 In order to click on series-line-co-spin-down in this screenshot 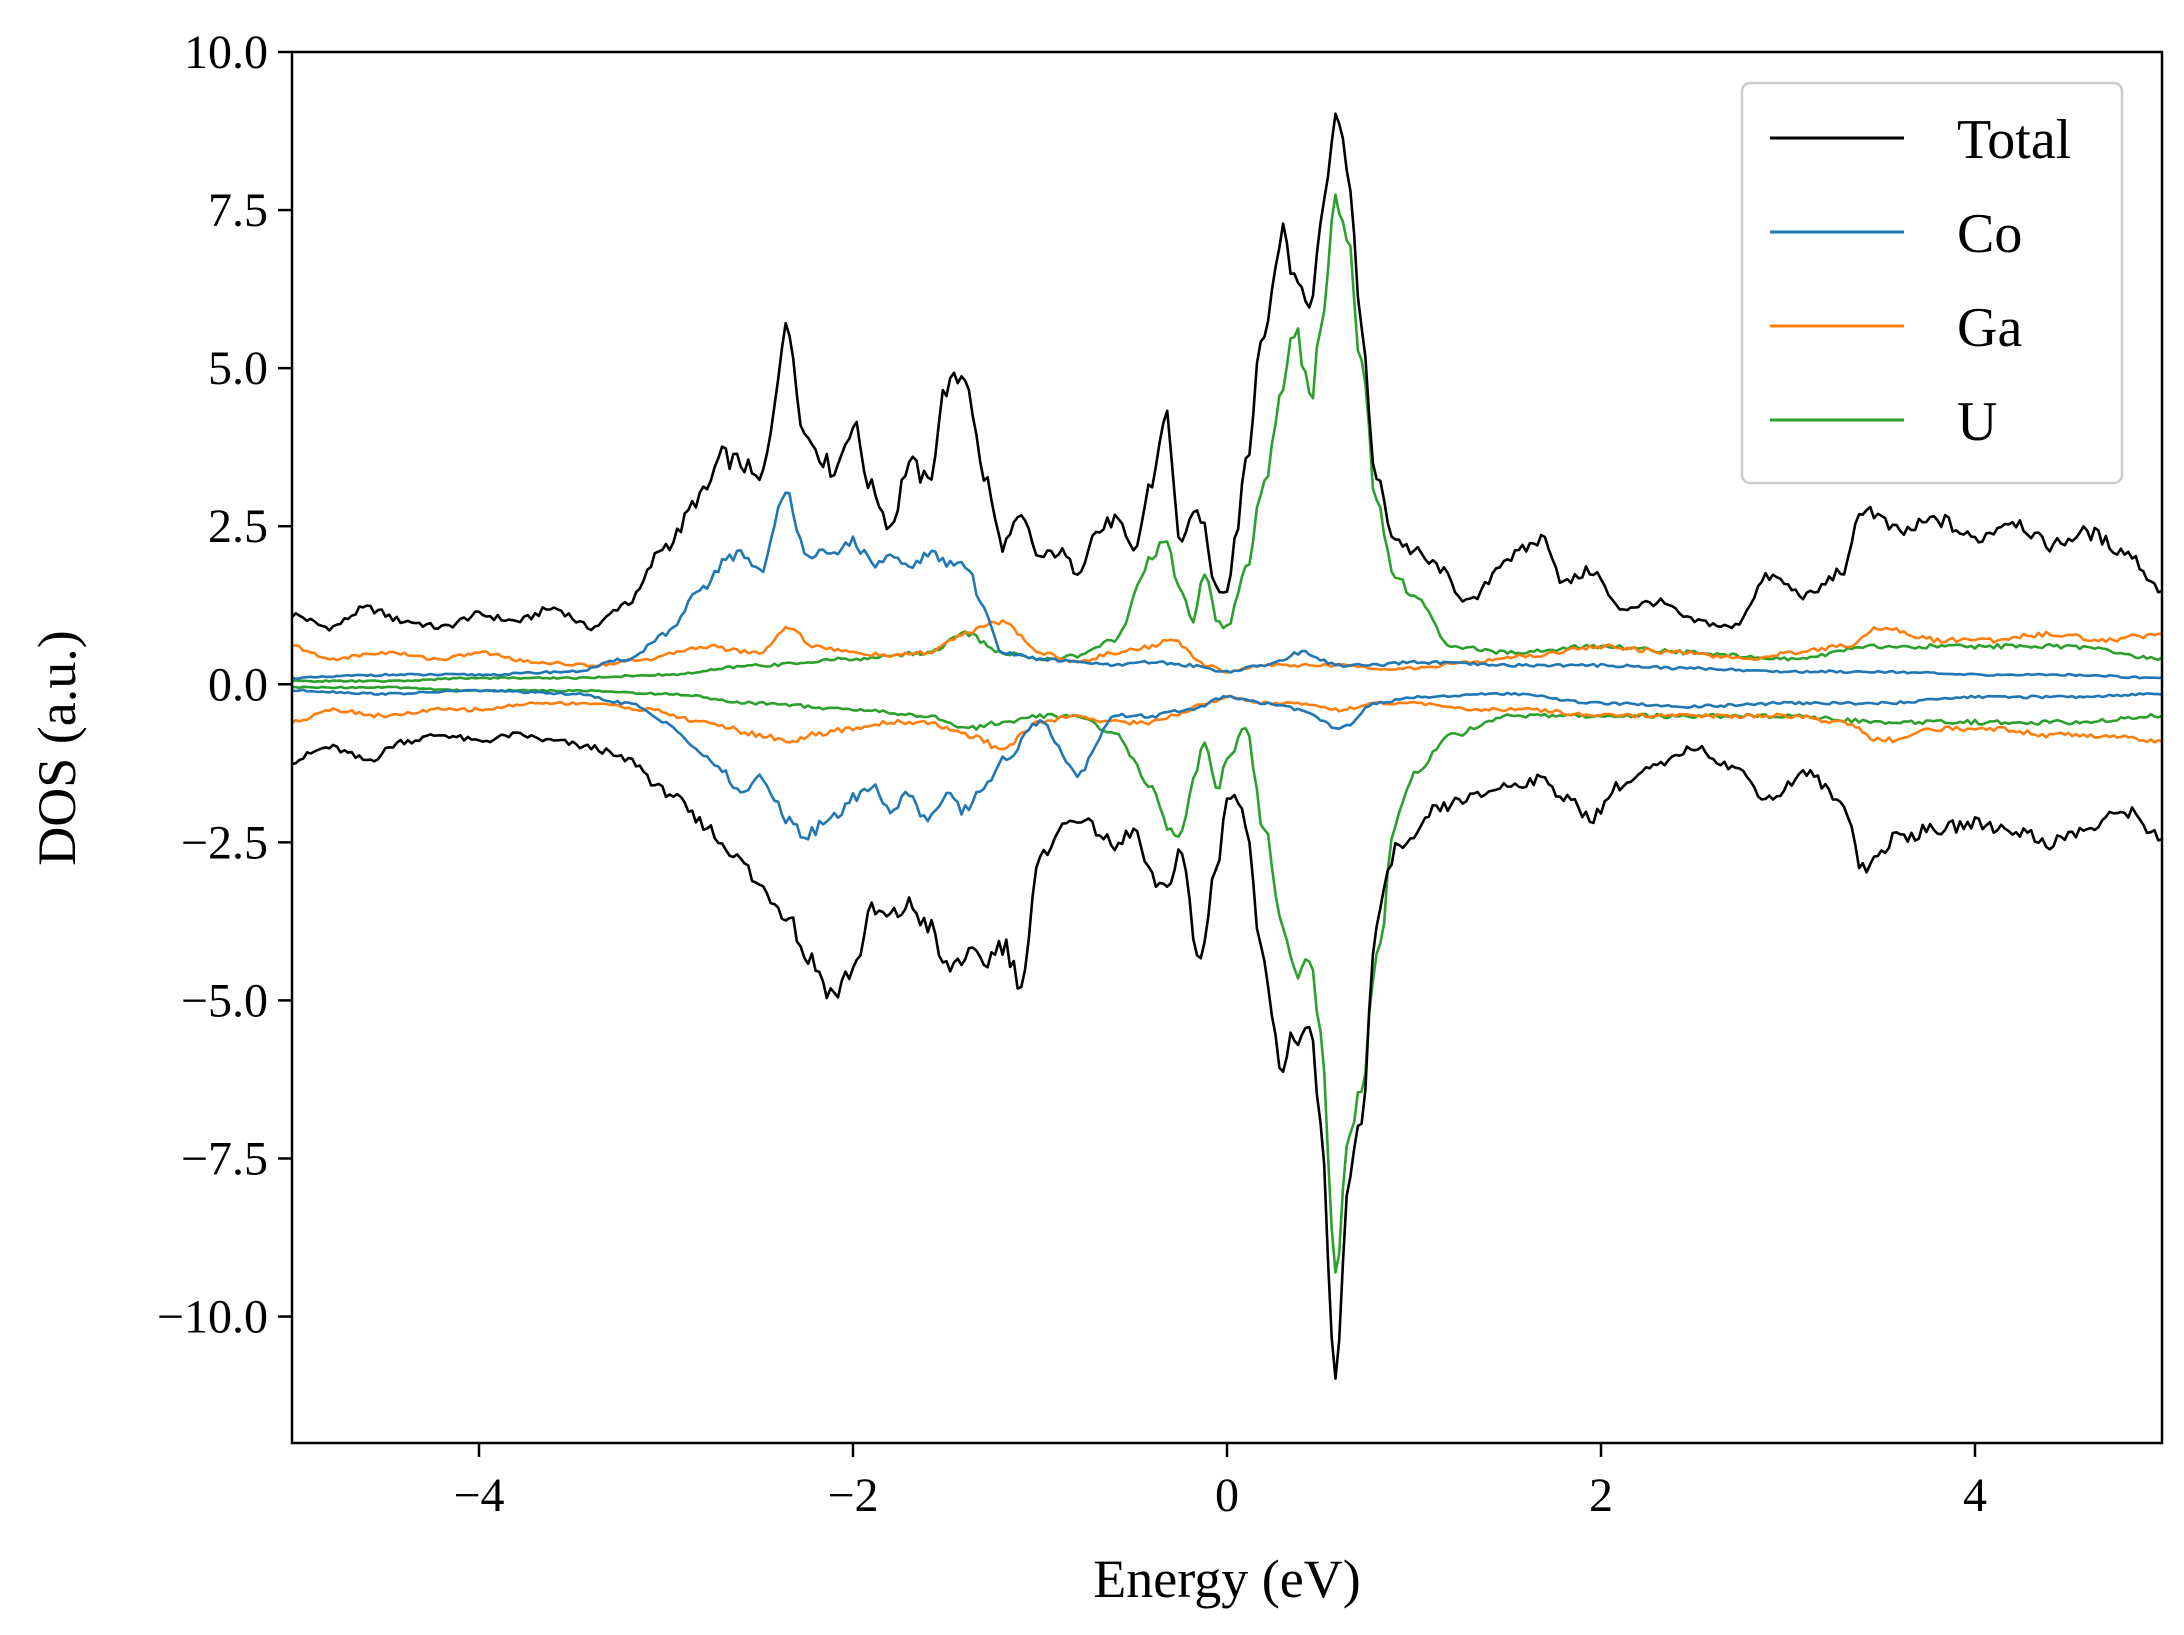, I will do `click(1227, 764)`.